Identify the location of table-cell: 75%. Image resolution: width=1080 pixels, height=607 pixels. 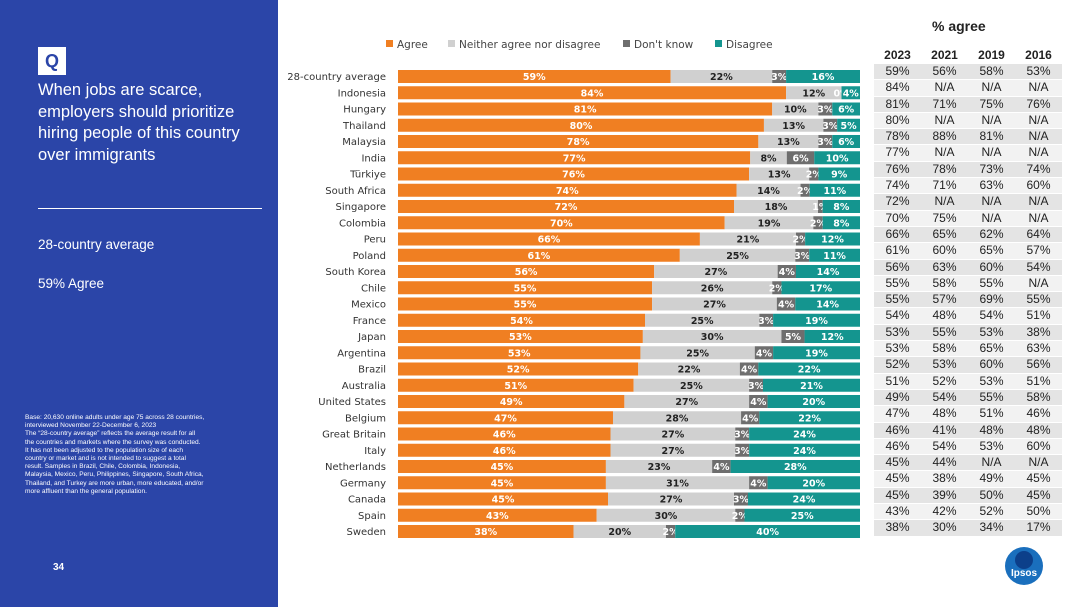
(991, 104).